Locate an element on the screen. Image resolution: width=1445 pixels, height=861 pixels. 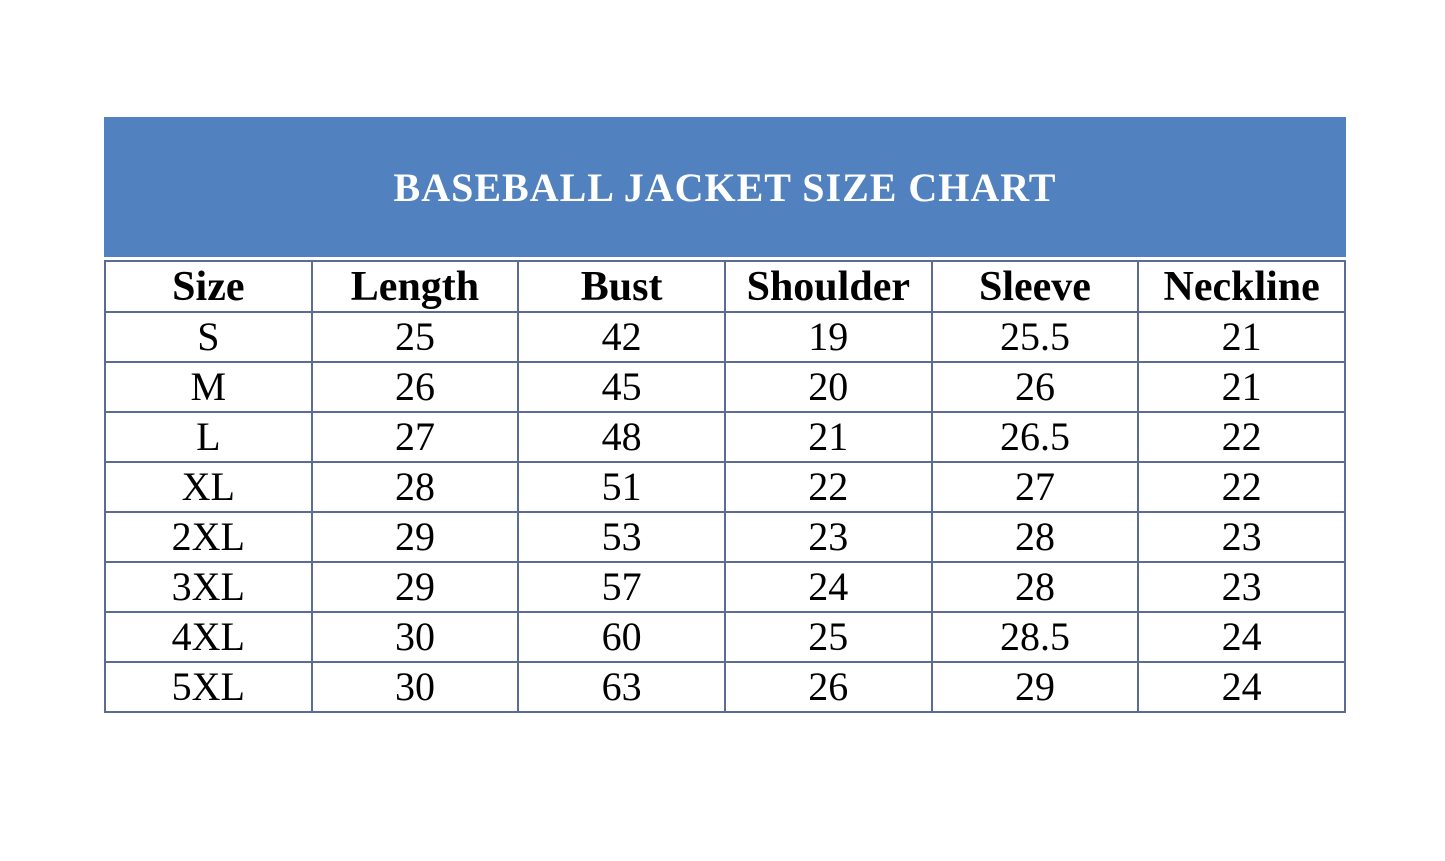
chart-title-banner: BASEBALL JACKET SIZE CHART is located at coordinates (725, 187).